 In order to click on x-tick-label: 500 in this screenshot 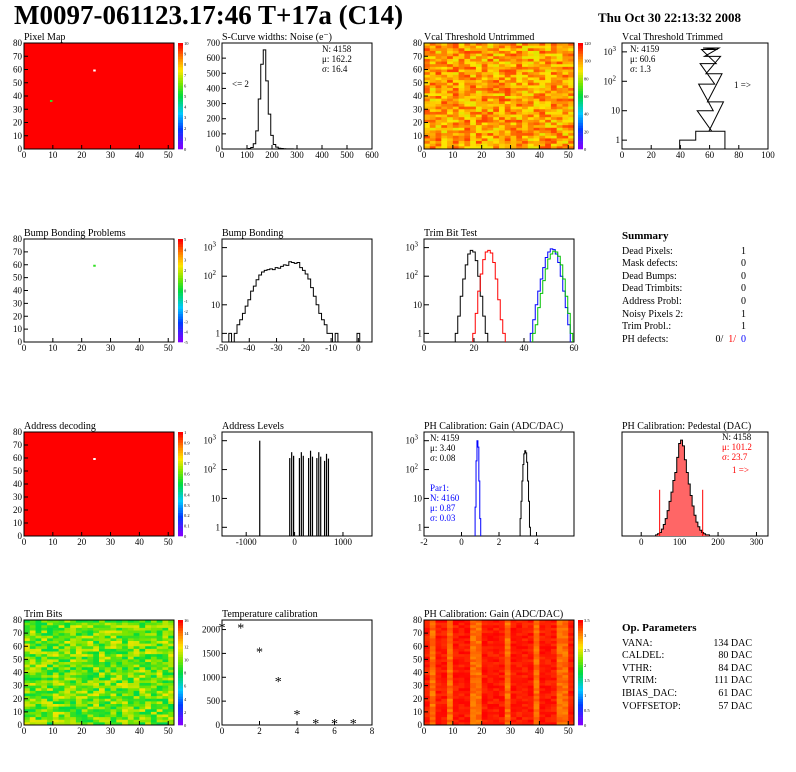, I will do `click(347, 155)`.